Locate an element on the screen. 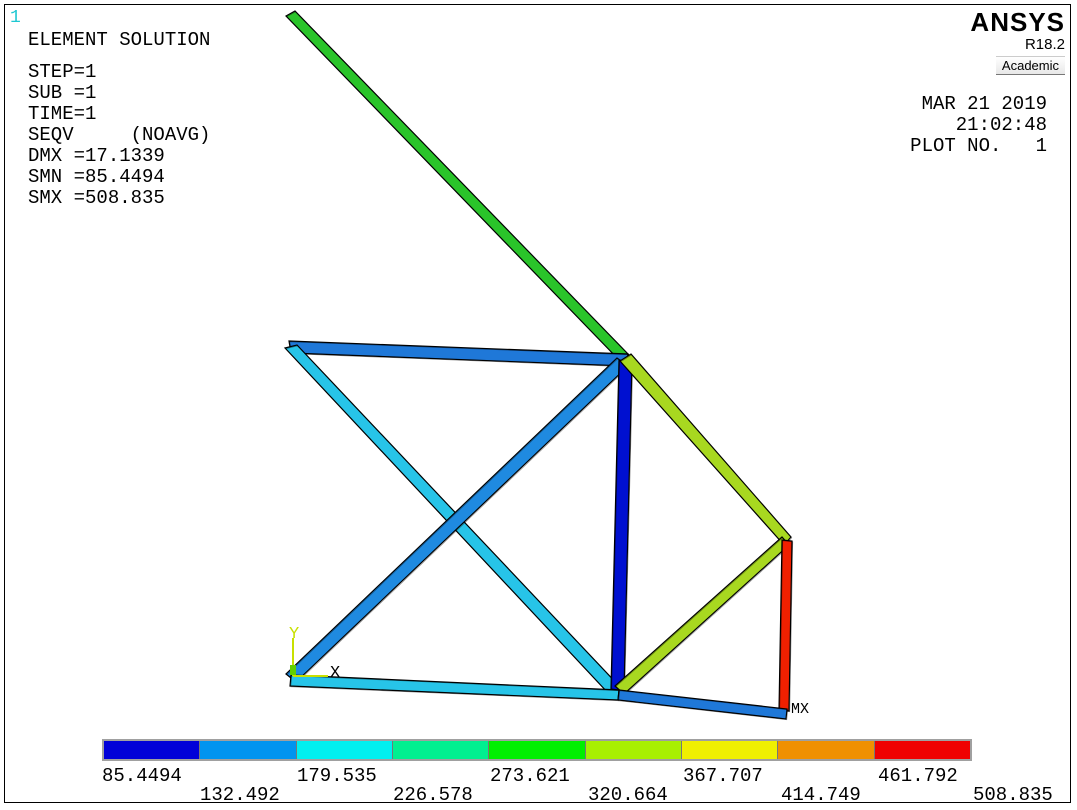 The width and height of the screenshot is (1077, 810). info-step: STEP=1 is located at coordinates (62, 72).